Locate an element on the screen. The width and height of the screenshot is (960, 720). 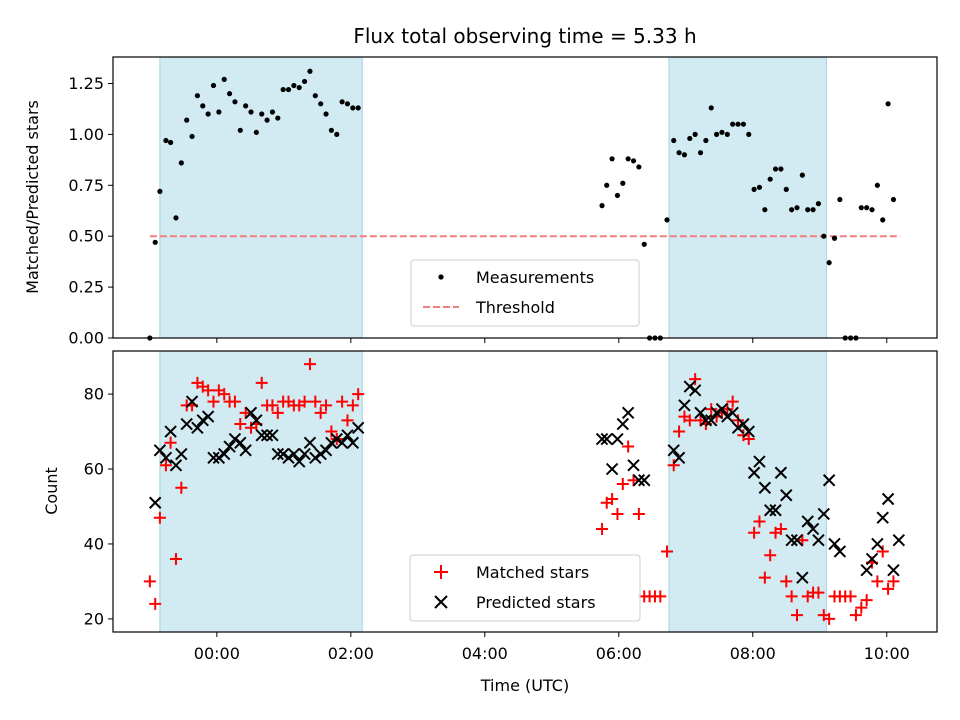
ratio-y-ticks: 0.00 0.25 0.50 0.75 1.00 1.25 is located at coordinates (90, 211).